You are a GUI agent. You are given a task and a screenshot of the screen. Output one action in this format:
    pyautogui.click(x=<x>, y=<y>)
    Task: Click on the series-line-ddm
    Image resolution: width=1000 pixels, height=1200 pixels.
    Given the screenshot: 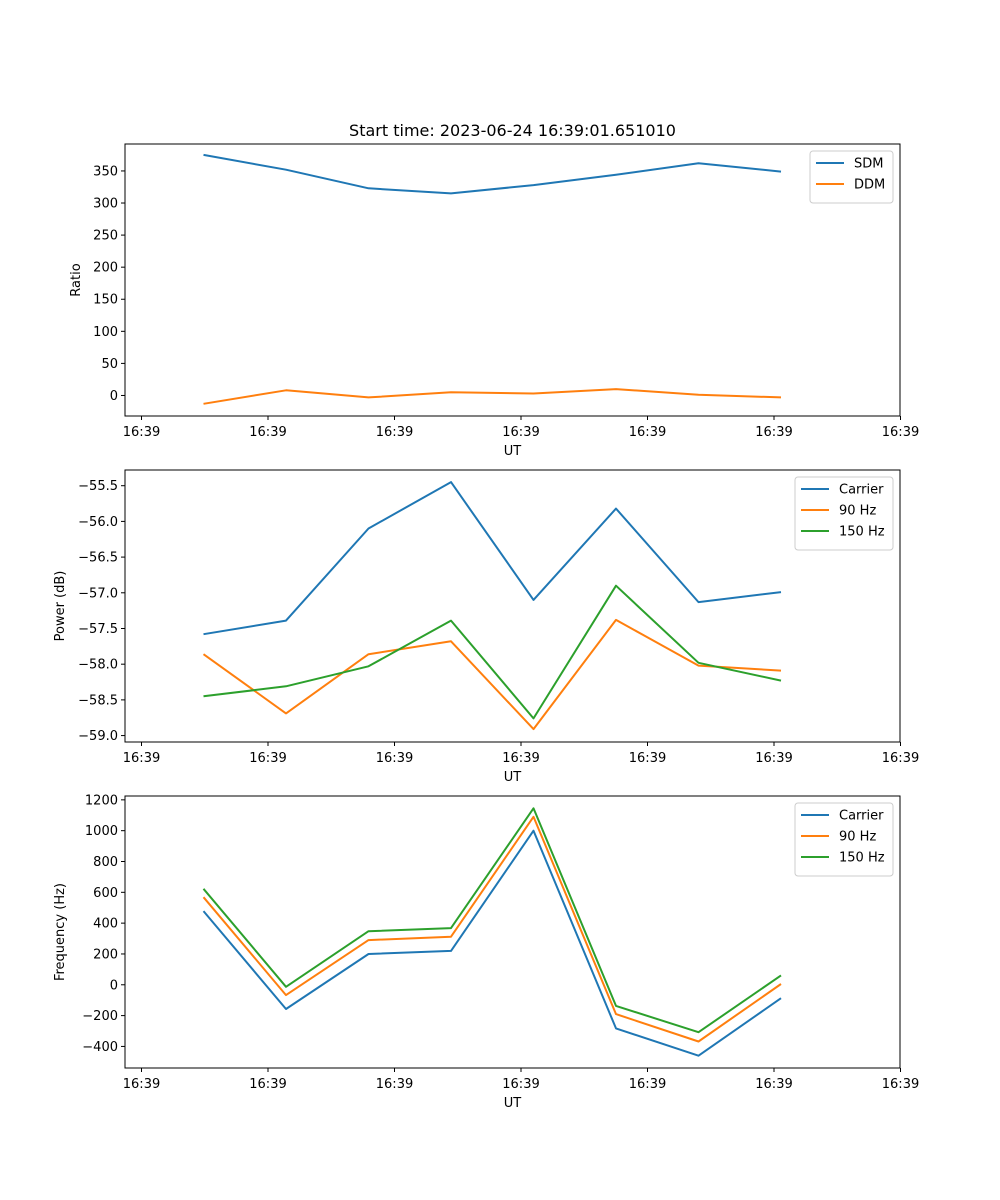 What is the action you would take?
    pyautogui.click(x=492, y=396)
    